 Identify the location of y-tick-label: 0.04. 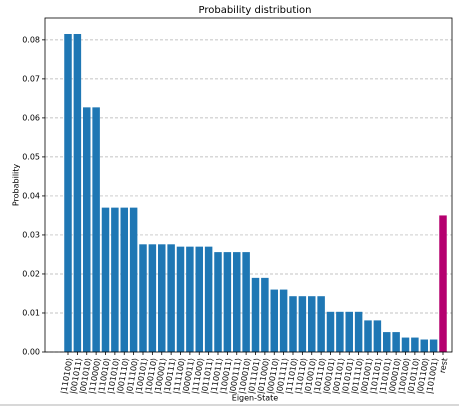
(31, 195).